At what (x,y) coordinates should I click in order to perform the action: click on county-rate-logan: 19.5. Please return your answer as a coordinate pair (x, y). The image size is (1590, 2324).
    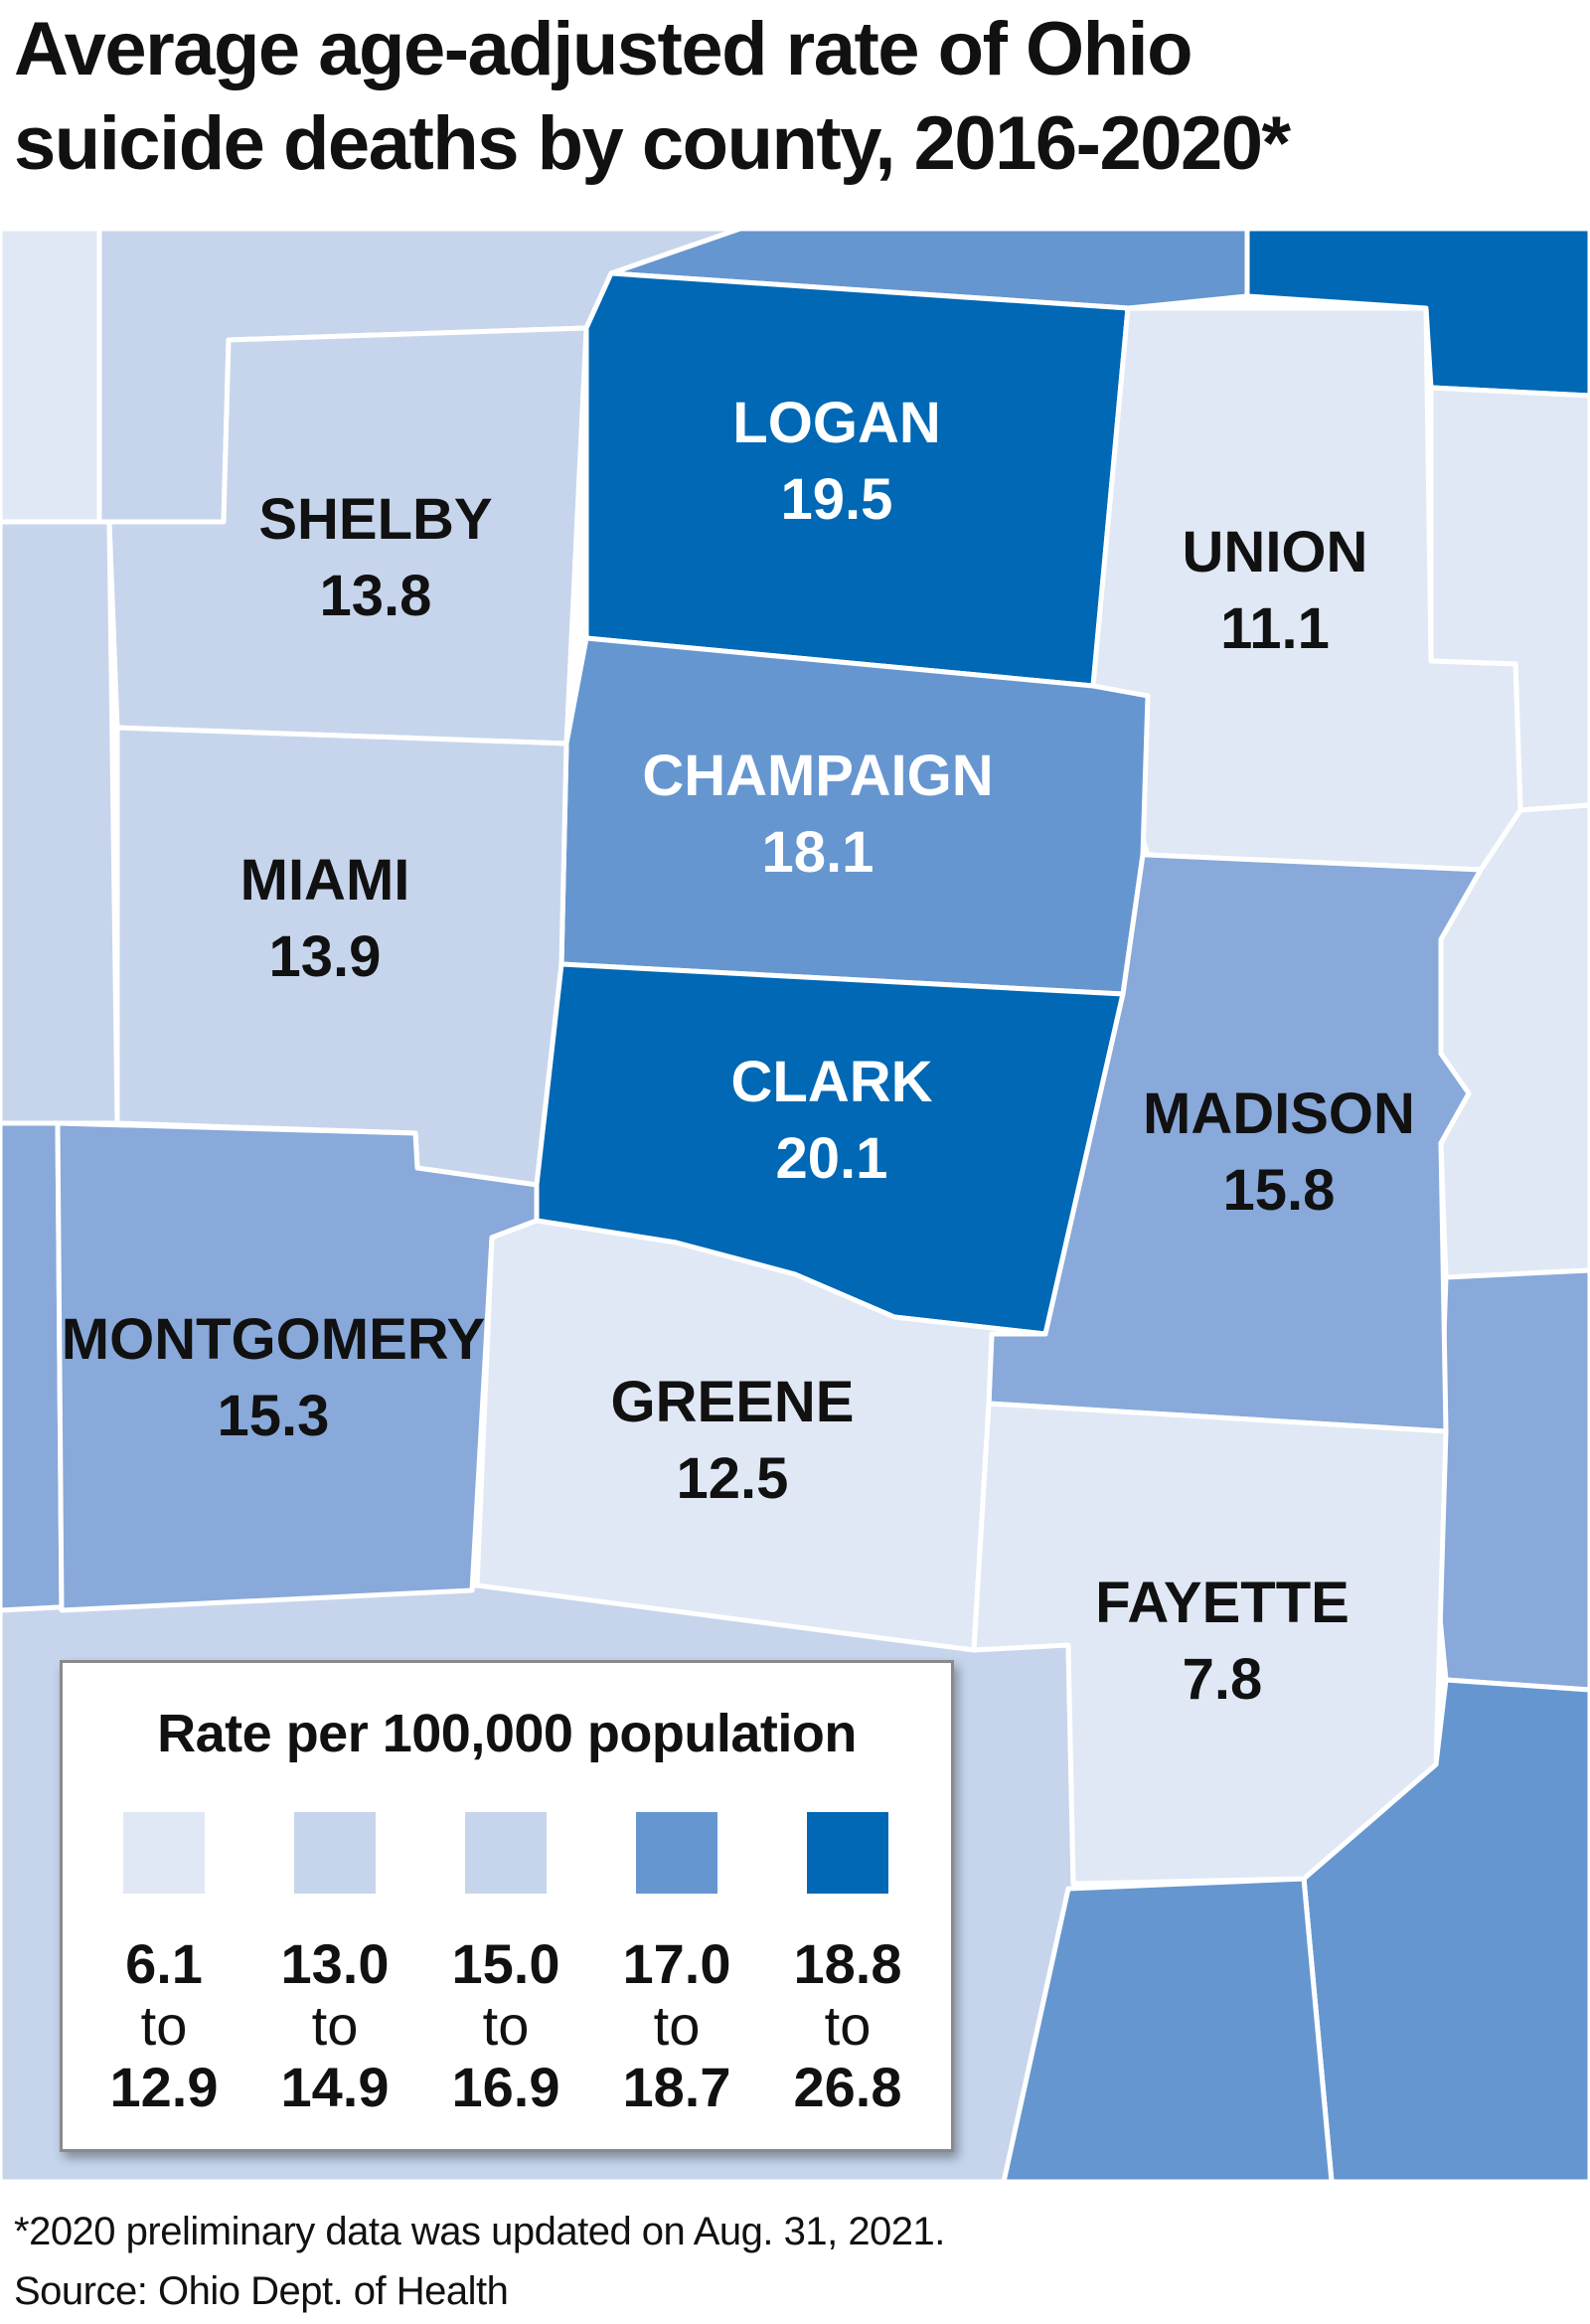
    Looking at the image, I should click on (837, 500).